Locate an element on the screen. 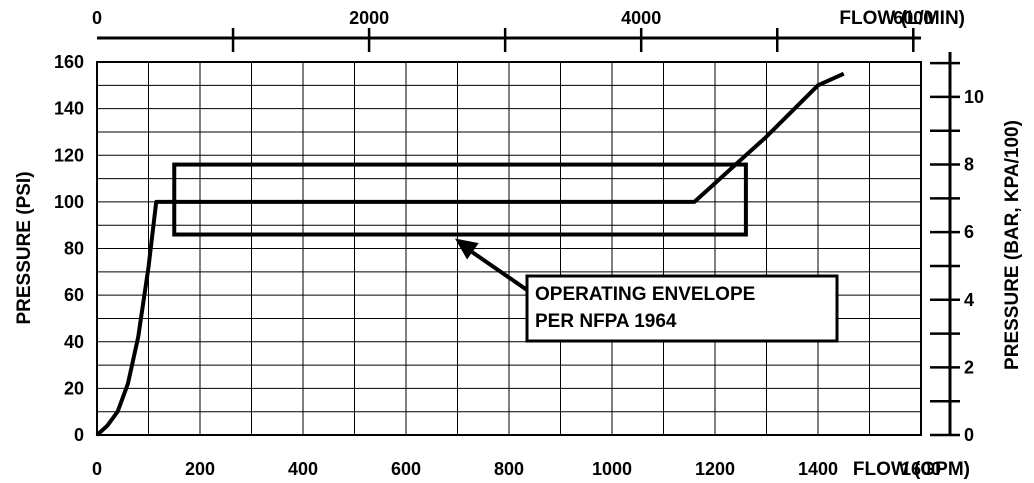 This screenshot has height=483, width=1034. annotation: OPERATING ENVELOPE PER NFPA 1964 is located at coordinates (647, 290).